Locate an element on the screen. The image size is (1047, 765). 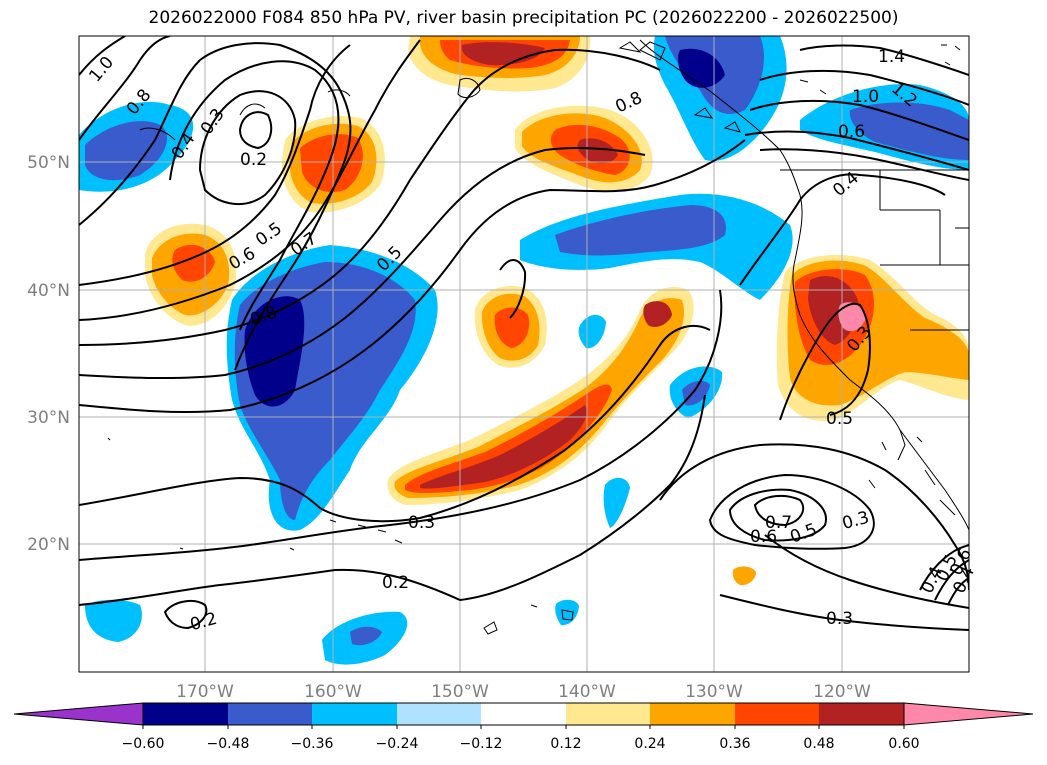
pos-region-band-core-outer is located at coordinates (508, 439).